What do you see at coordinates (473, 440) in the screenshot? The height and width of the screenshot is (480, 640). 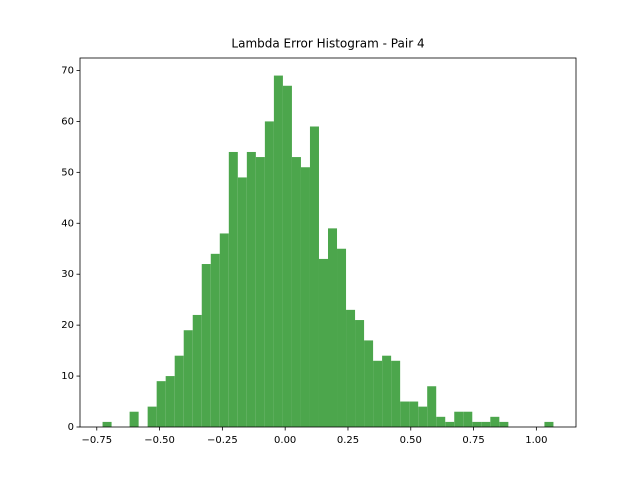 I see `x-tick-label: 0.75` at bounding box center [473, 440].